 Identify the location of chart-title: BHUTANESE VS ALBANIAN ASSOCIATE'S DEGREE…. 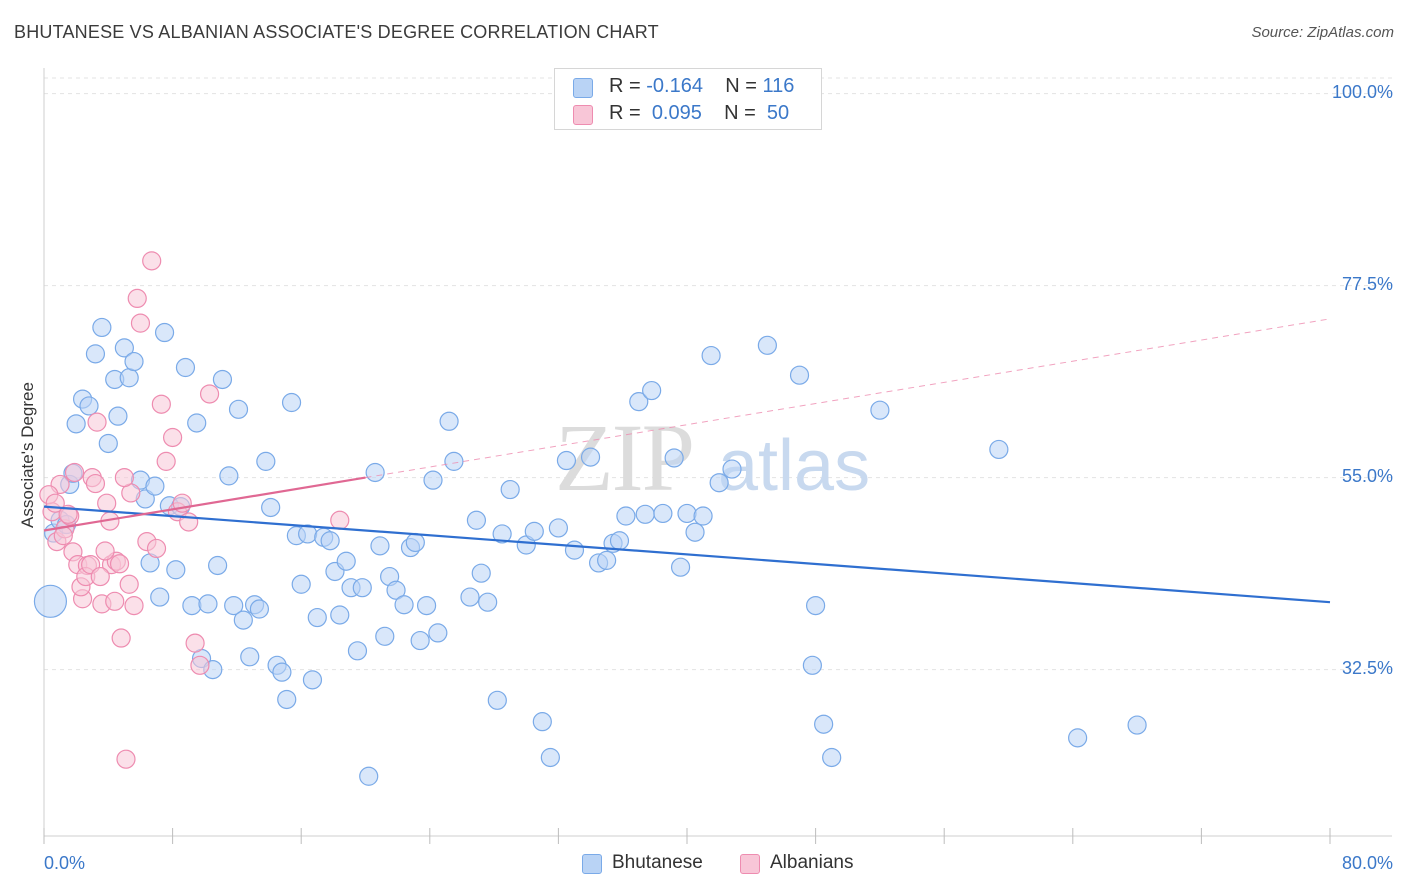
(336, 32).